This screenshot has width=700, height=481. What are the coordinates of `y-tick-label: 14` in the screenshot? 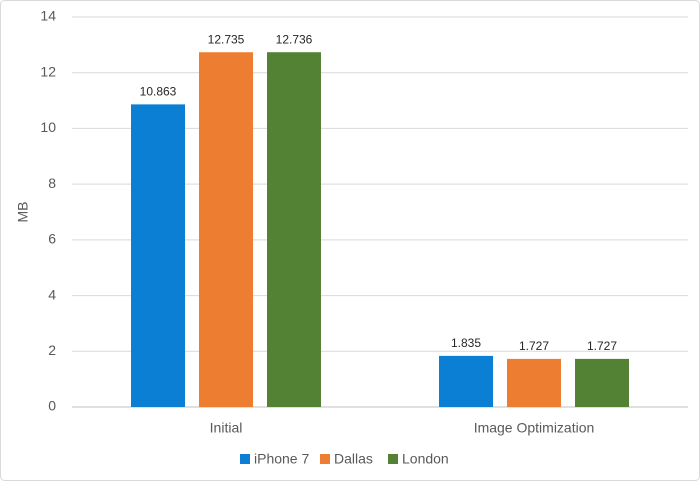 It's located at (48, 16).